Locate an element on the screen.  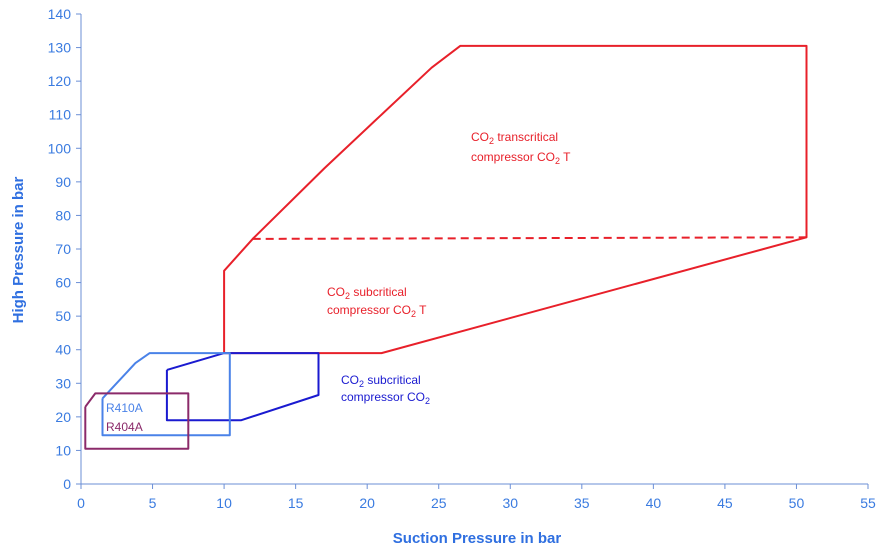
x-tick-label: 25 is located at coordinates (439, 503).